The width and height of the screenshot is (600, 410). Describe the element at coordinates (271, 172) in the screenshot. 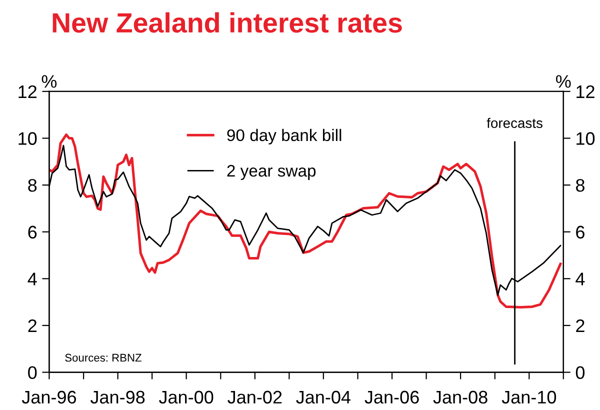

I see `legend-label: 2 year swap` at that location.